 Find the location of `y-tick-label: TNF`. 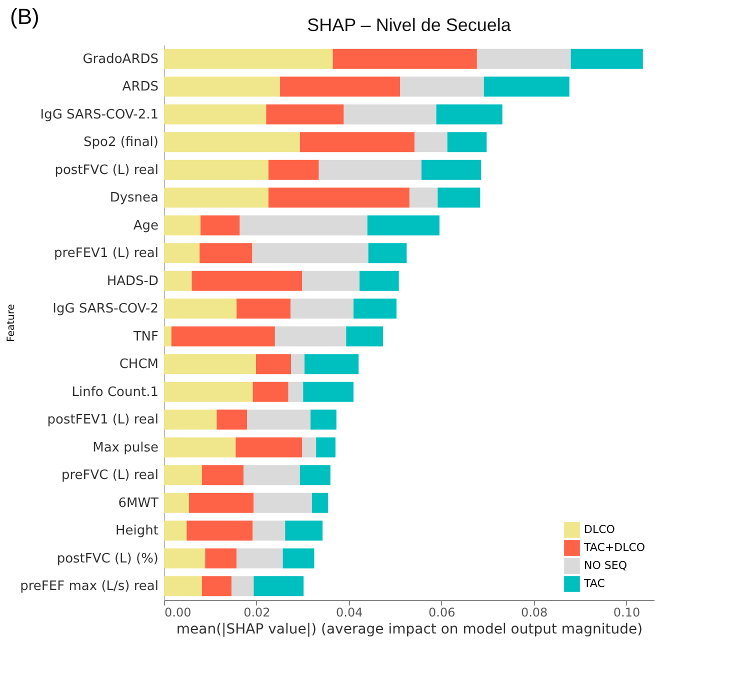

y-tick-label: TNF is located at coordinates (145, 336).